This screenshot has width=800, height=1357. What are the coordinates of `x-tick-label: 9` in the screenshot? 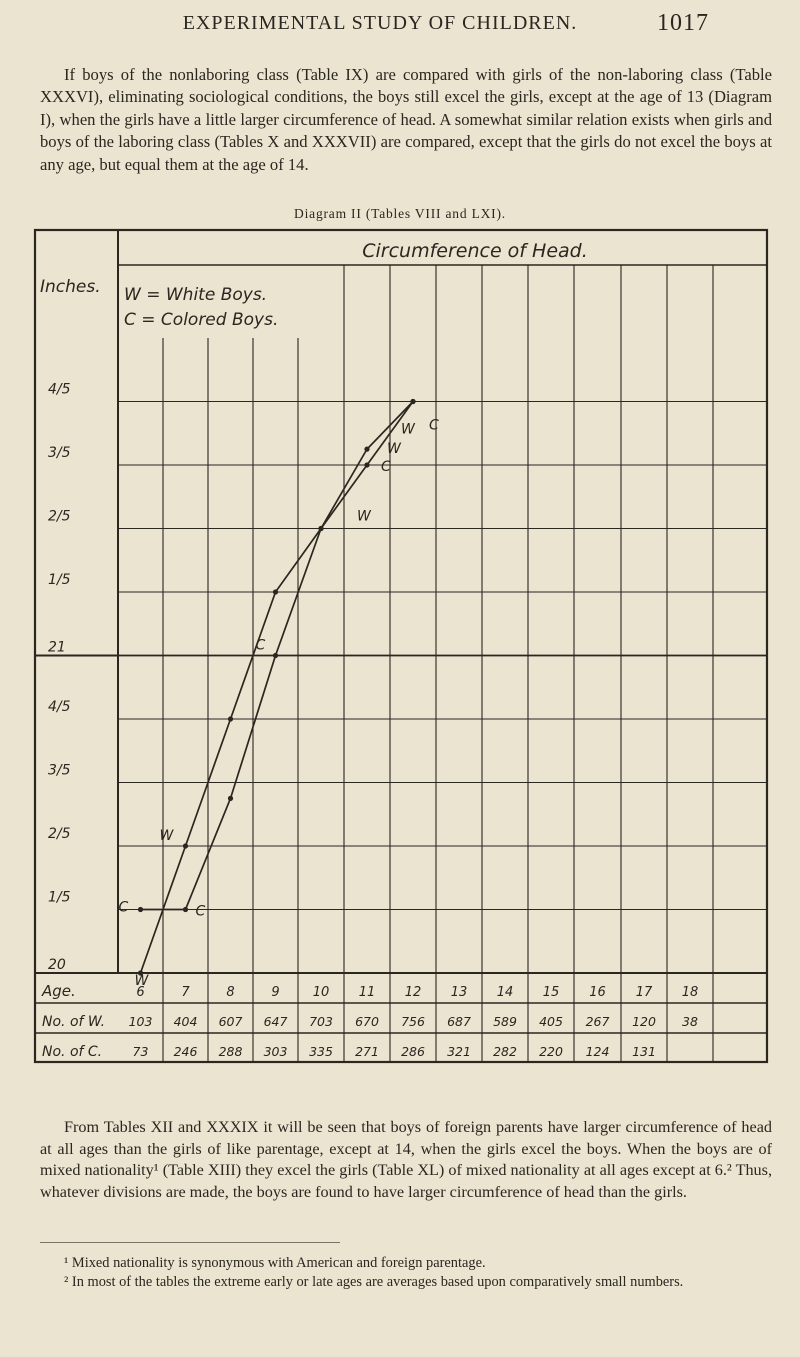 It's located at (275, 992).